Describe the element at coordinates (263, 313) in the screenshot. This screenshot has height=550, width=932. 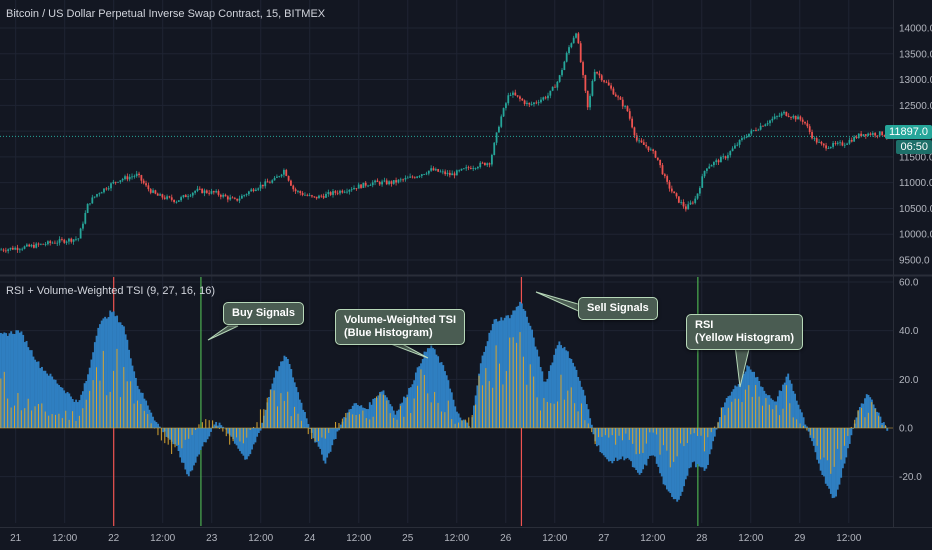
I see `buy-signals-callout: Buy Signals` at that location.